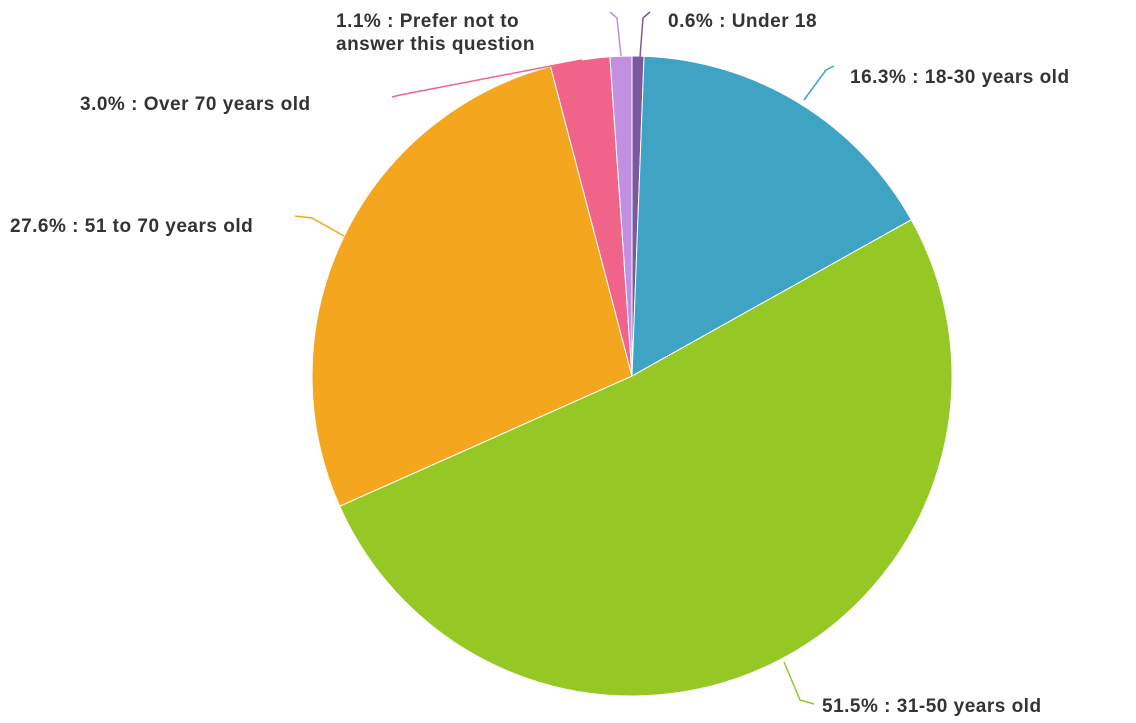 The width and height of the screenshot is (1136, 723). I want to click on label-part: 27.6%, so click(38, 226).